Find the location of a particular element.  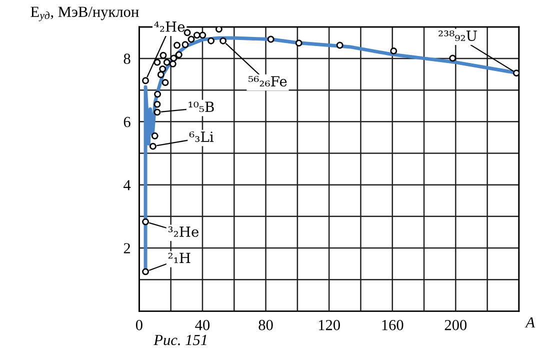

y-tick-label: 8 is located at coordinates (127, 59).